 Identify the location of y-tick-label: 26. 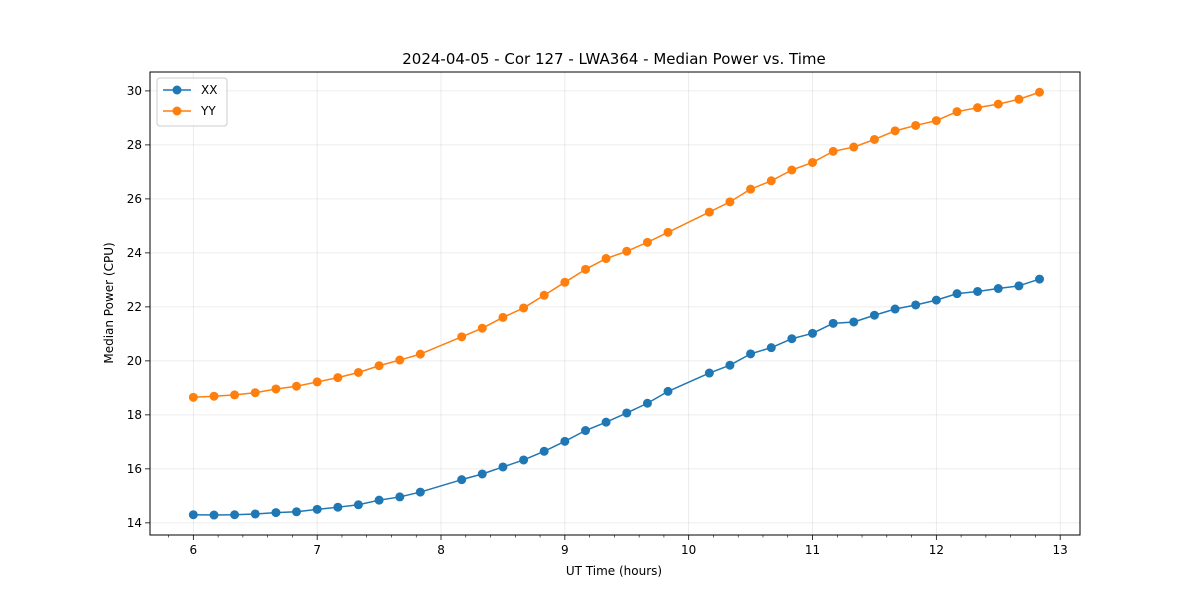
(134, 199).